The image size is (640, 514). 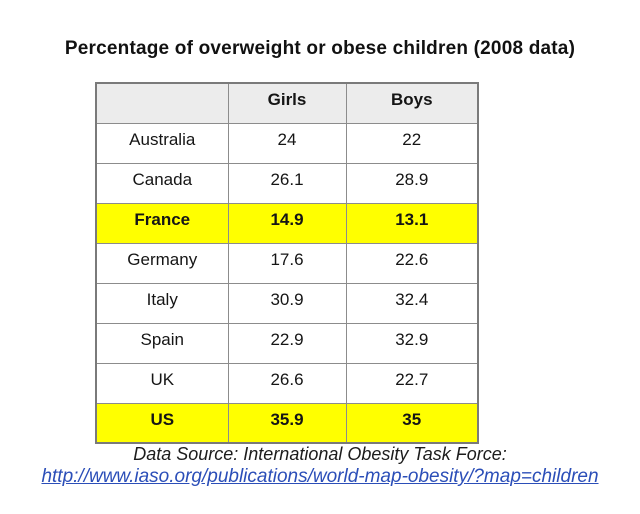 I want to click on girls-value-cell: 26.1, so click(x=287, y=183).